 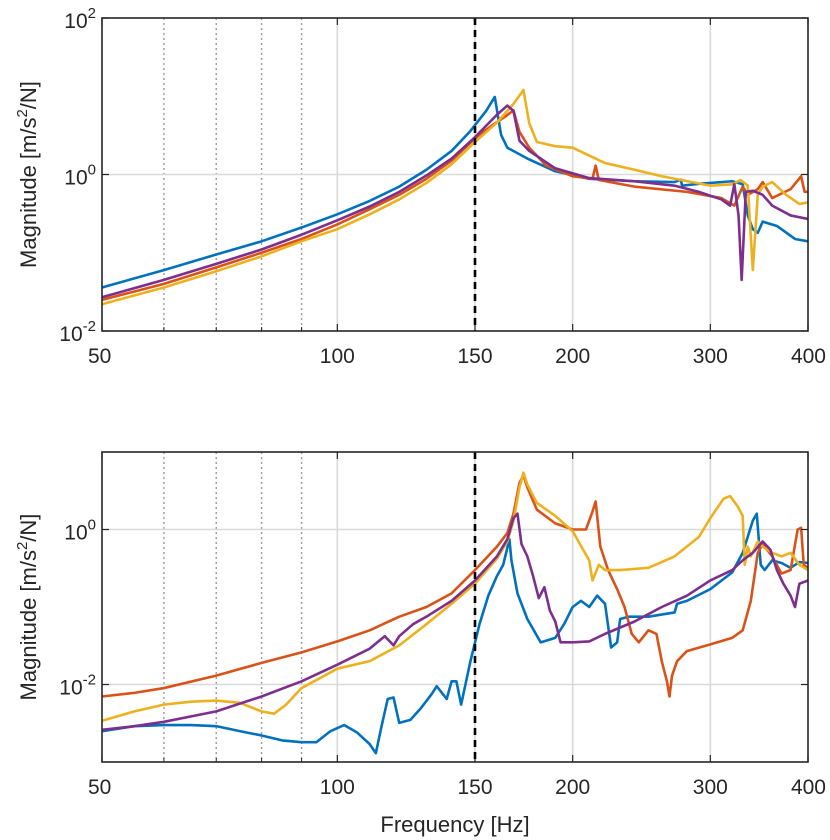 I want to click on y-tick-label: 10², so click(x=80, y=19).